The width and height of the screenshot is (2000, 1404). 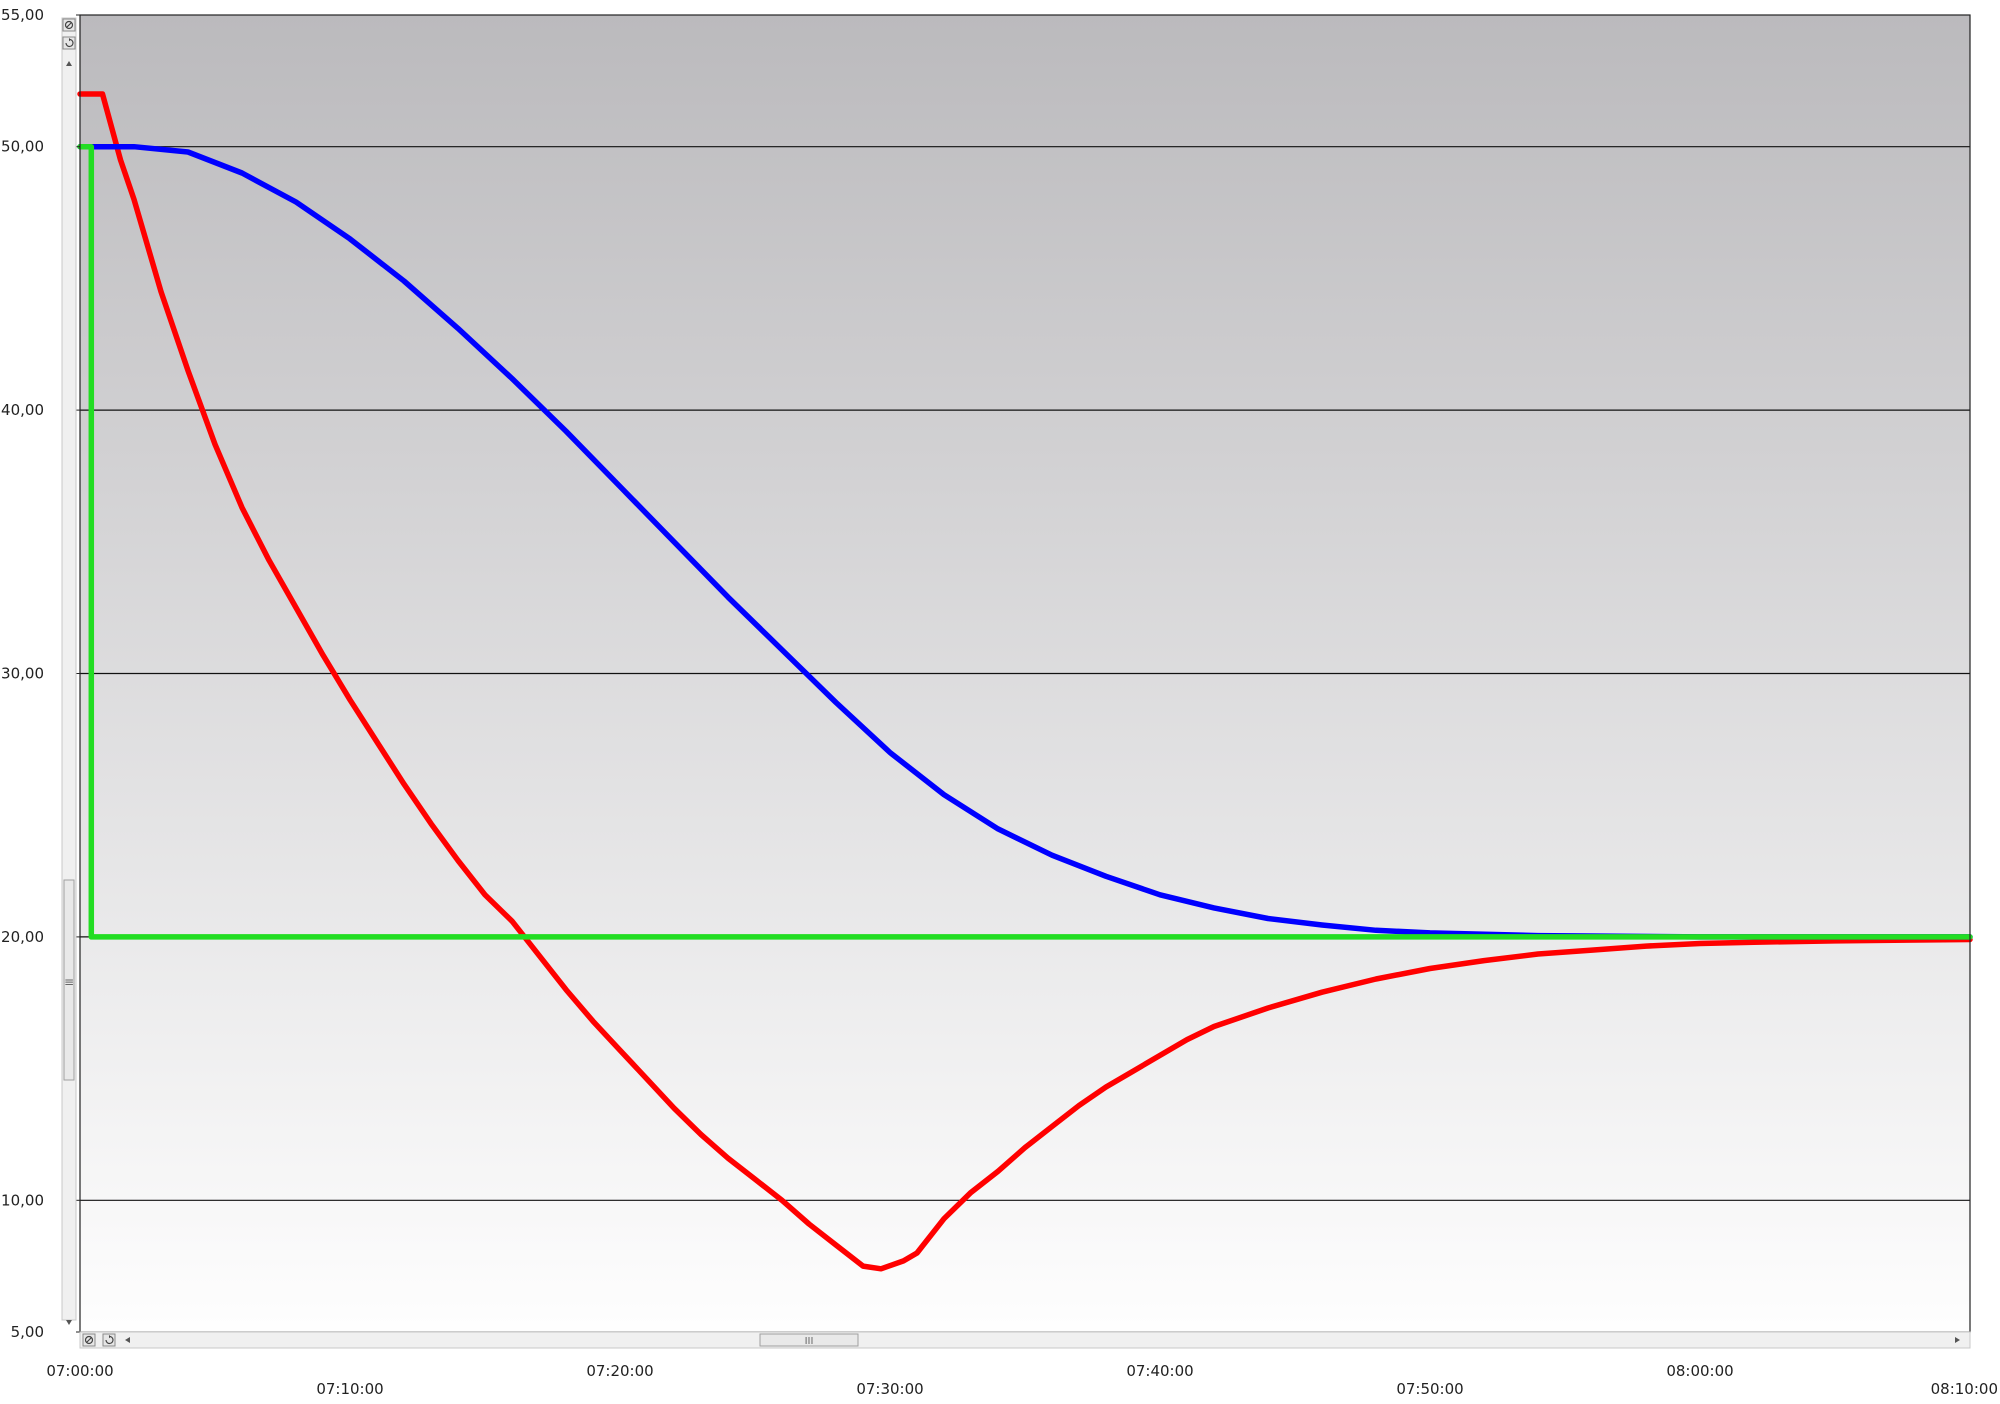 I want to click on x-tick-label: 08:10:00, so click(x=1964, y=1389).